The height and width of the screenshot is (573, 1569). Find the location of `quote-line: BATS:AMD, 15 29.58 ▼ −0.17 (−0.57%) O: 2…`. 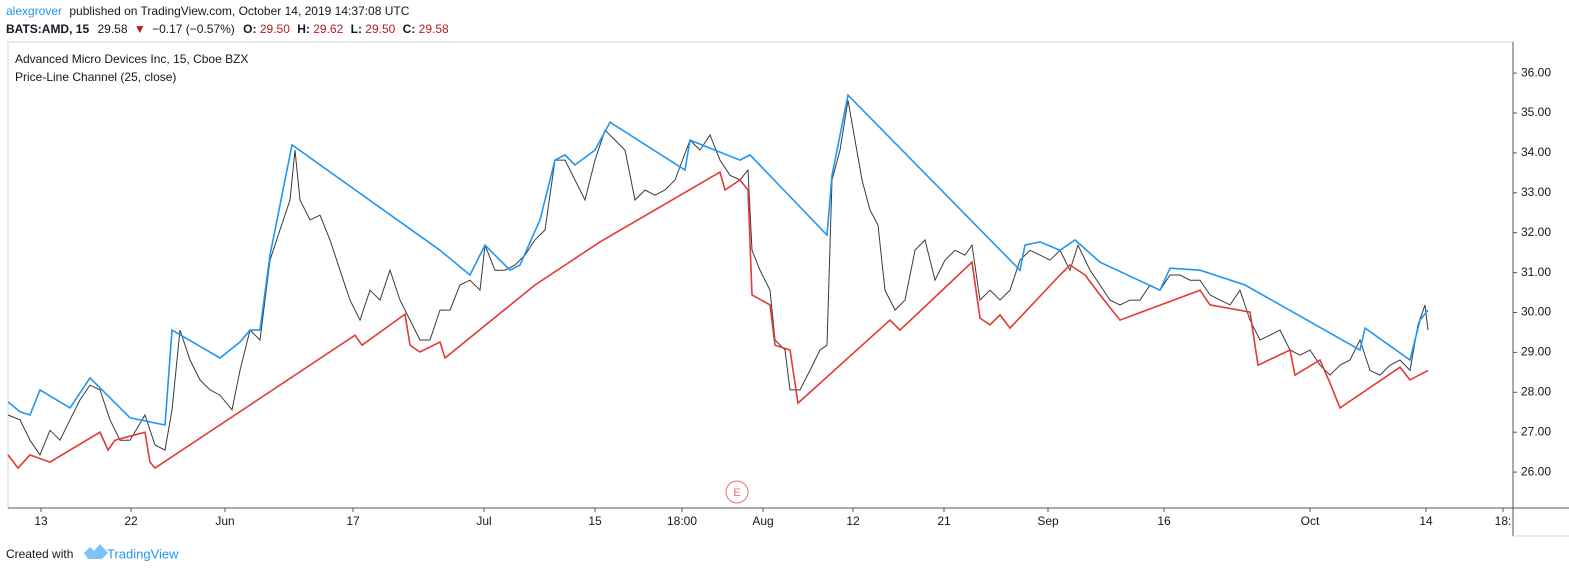

quote-line: BATS:AMD, 15 29.58 ▼ −0.17 (−0.57%) O: 2… is located at coordinates (227, 29).